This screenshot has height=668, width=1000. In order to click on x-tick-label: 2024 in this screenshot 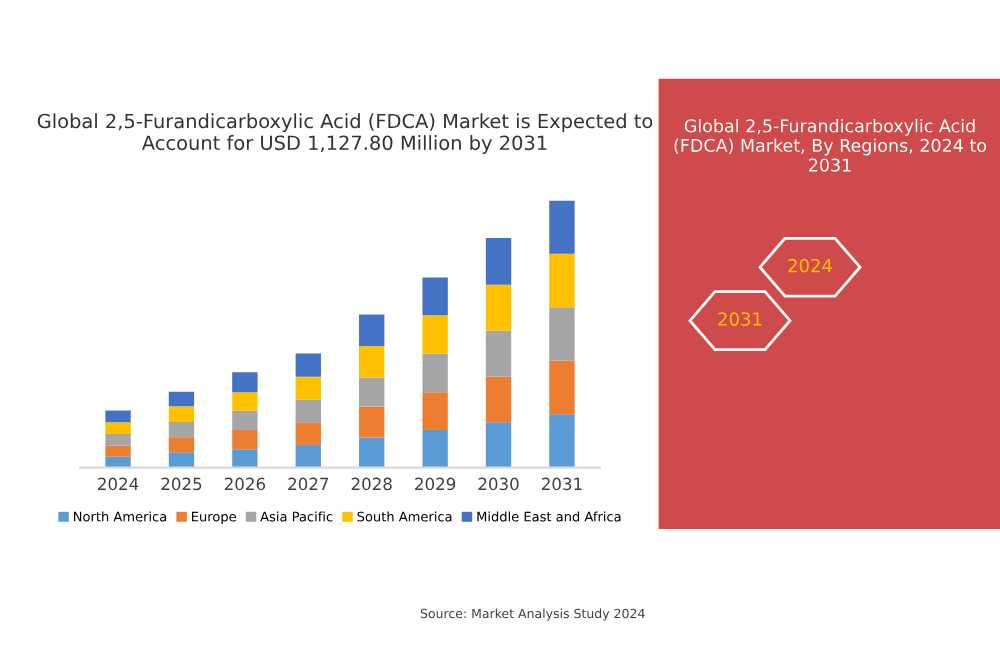, I will do `click(118, 484)`.